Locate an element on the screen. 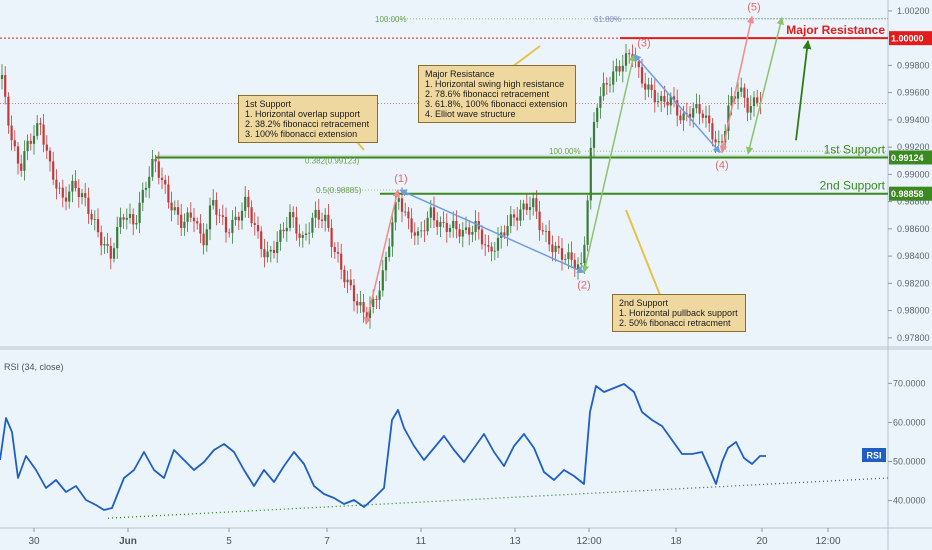 This screenshot has width=932, height=550. wave-label-1: (1) is located at coordinates (400, 179).